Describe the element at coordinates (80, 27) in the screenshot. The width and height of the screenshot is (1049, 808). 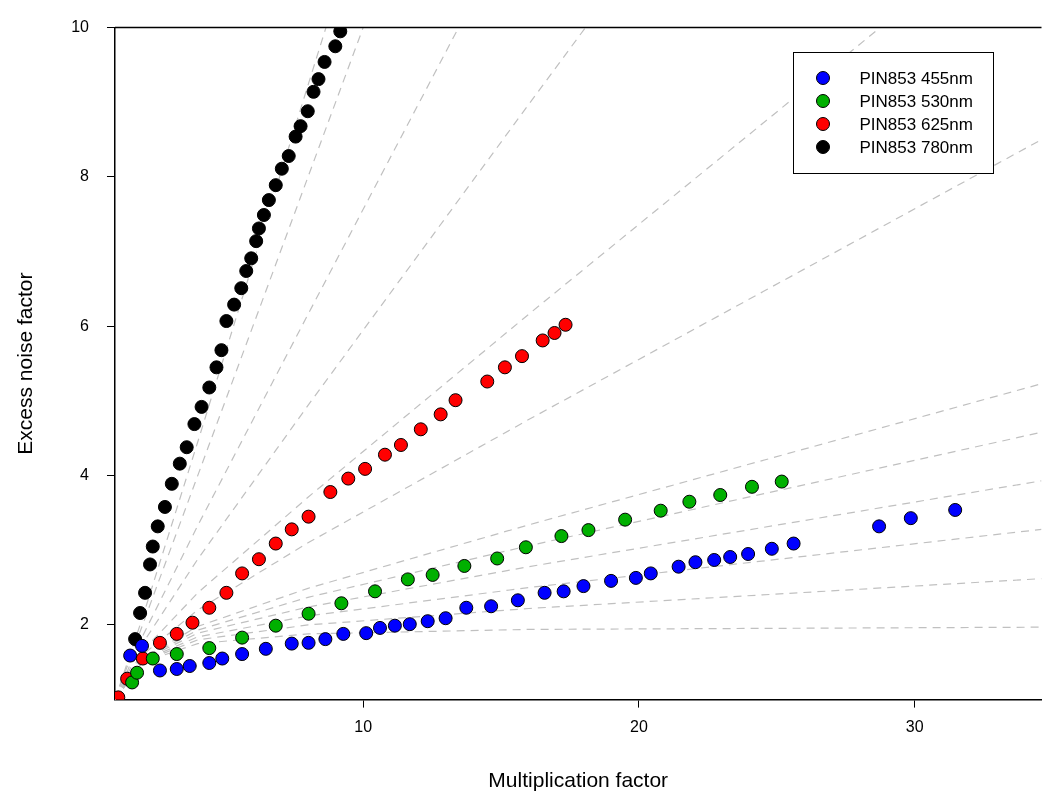
I see `y-tick-label: 10` at that location.